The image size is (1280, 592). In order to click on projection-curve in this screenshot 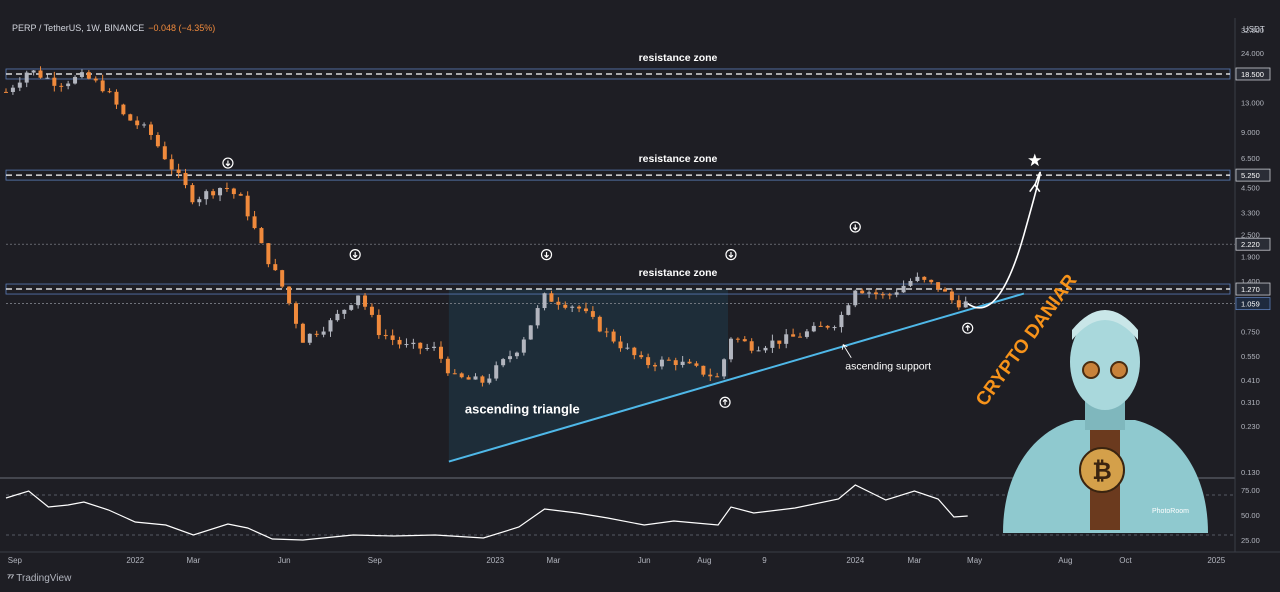, I will do `click(1004, 240)`.